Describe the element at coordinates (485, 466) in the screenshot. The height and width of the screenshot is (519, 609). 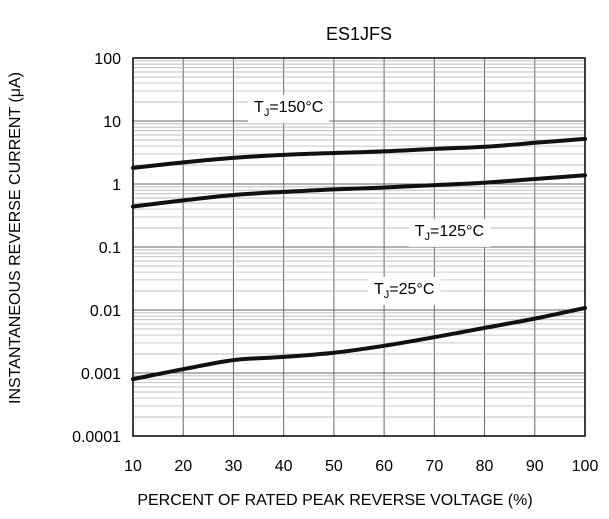
I see `x-tick-label: 80` at that location.